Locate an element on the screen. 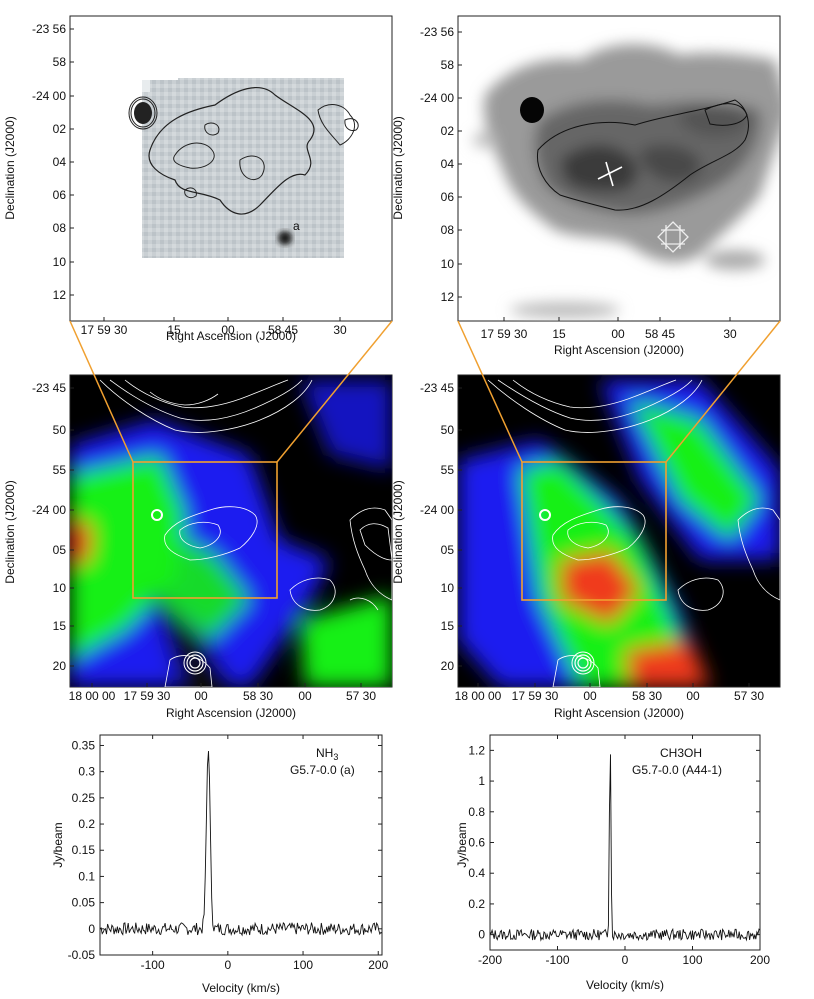 This screenshot has width=814, height=999. xlabel-spectrum-nh3: Velocity (km/s) is located at coordinates (241, 988).